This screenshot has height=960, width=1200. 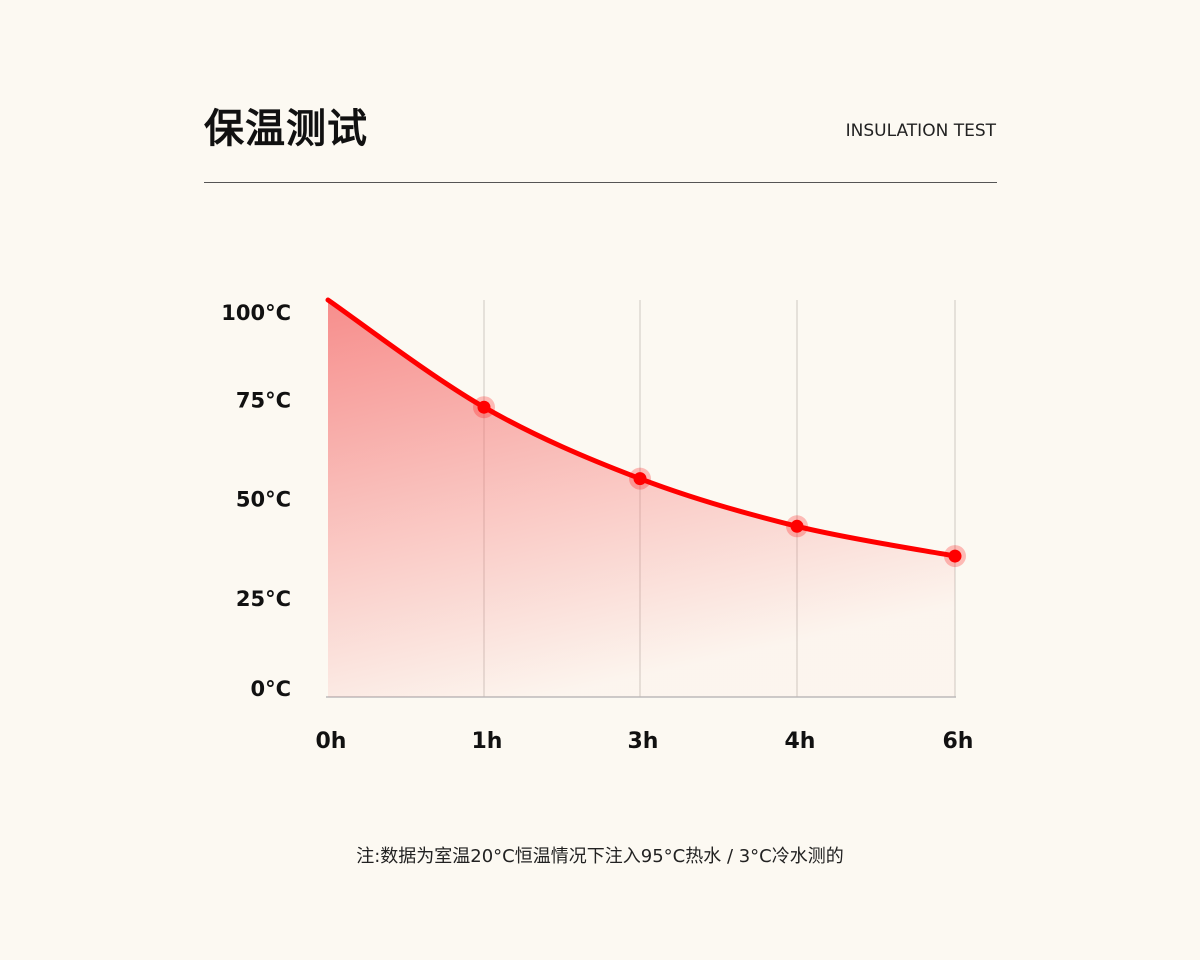 I want to click on x-tick-label: 3h, so click(x=643, y=741).